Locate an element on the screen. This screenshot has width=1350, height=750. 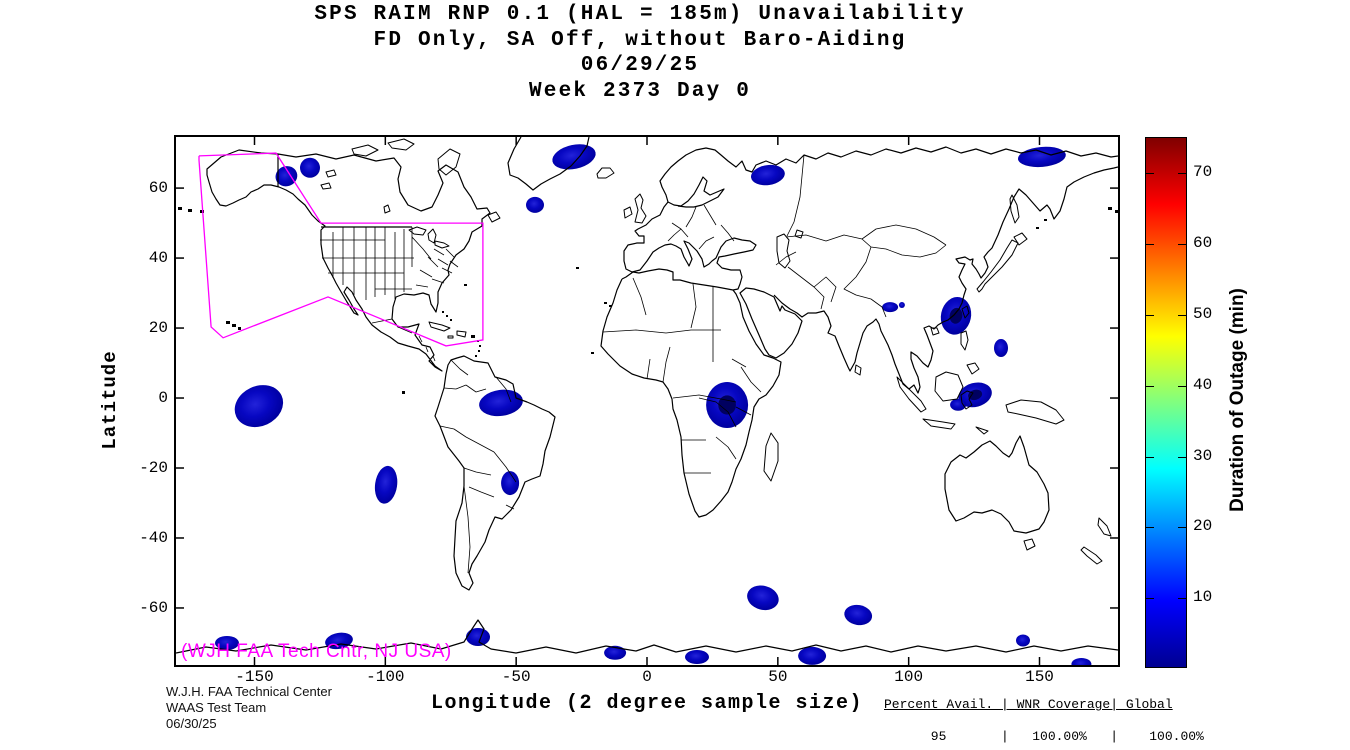
map-credit-text: (WJH FAA Tech Cntr, NJ USA) is located at coordinates (316, 651).